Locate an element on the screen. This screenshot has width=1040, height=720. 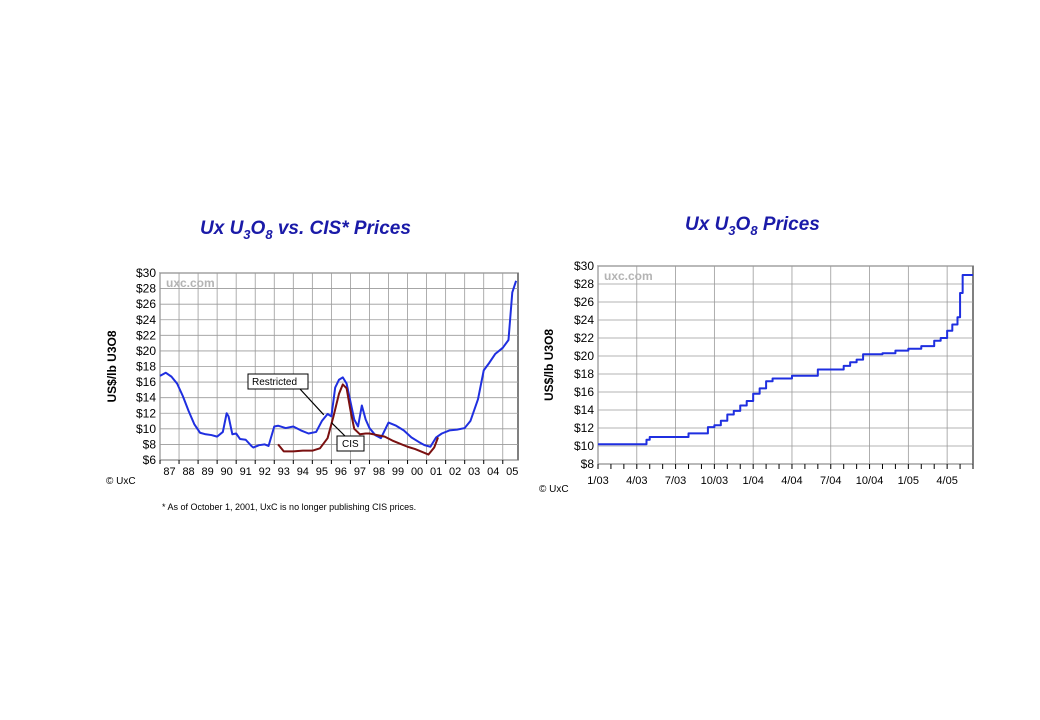
x-tick-label: 1/05 is located at coordinates (908, 481).